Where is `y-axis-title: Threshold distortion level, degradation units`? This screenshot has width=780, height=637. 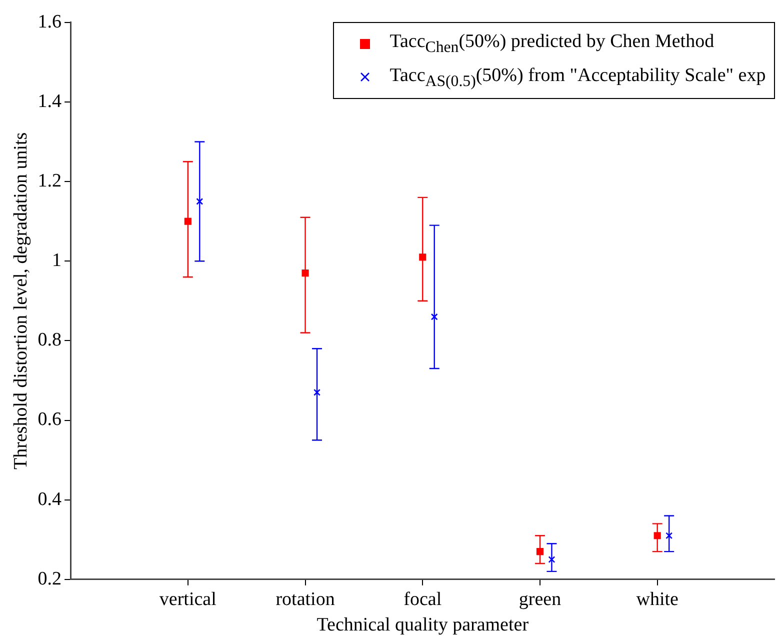
y-axis-title: Threshold distortion level, degradation units is located at coordinates (21, 301).